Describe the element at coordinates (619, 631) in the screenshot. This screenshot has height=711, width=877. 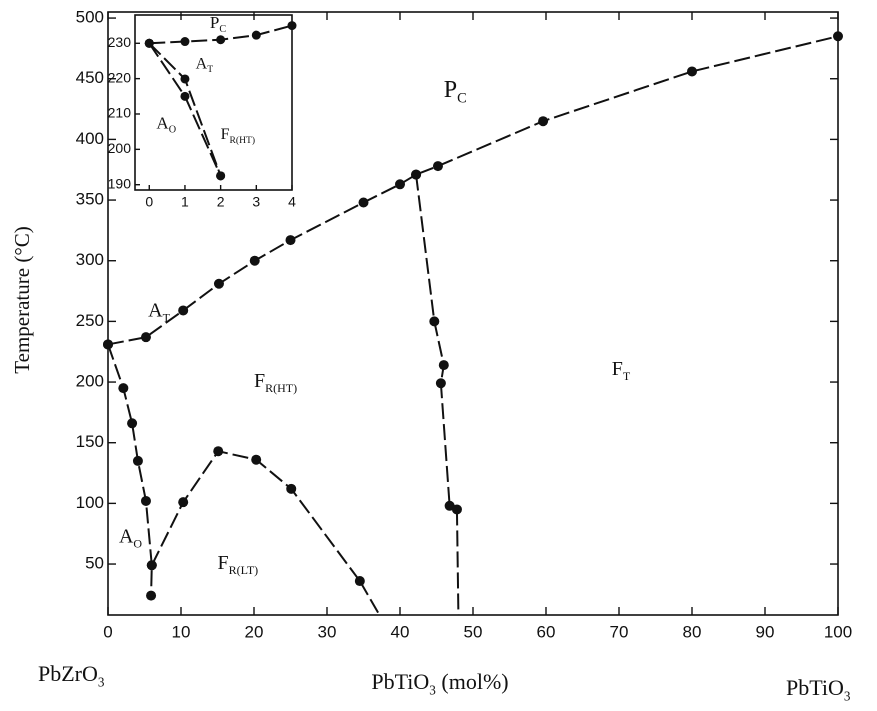
I see `x-tick-label: 70` at that location.